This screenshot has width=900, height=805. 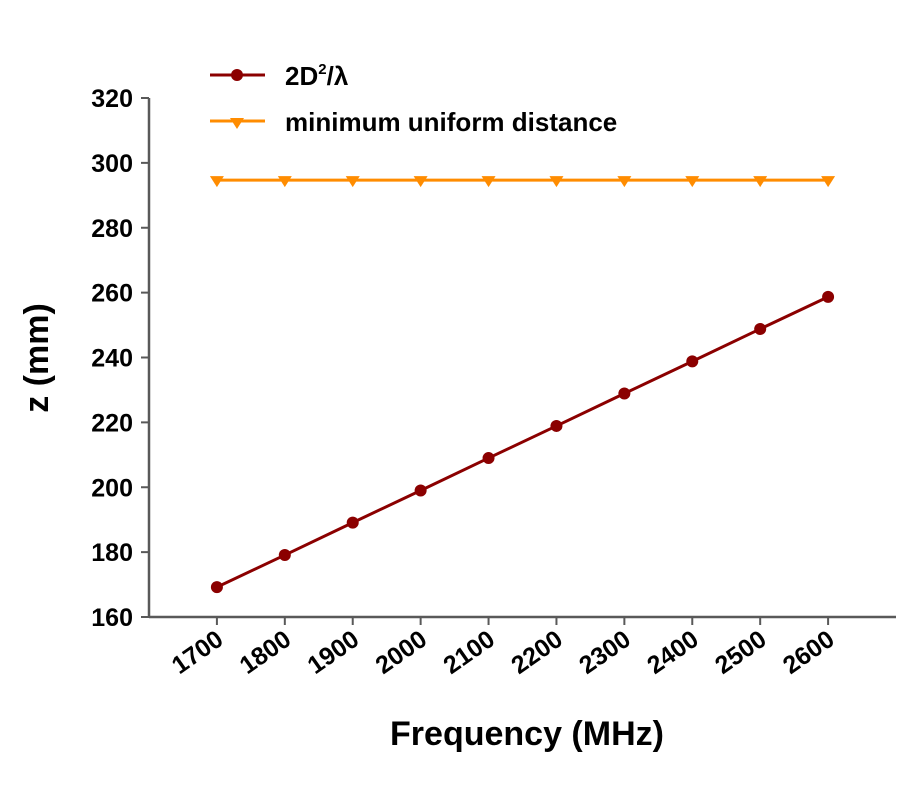 What do you see at coordinates (112, 359) in the screenshot?
I see `y-tick-label: 240` at bounding box center [112, 359].